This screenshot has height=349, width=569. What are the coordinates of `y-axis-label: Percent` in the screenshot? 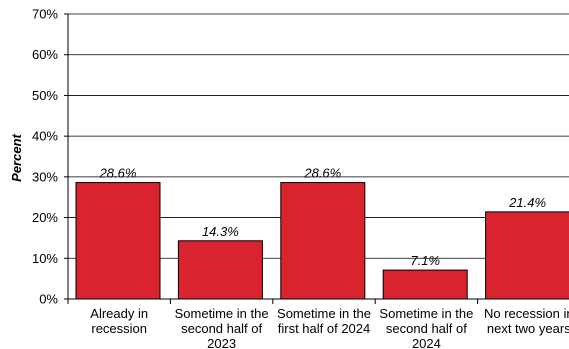 It's located at (16, 157).